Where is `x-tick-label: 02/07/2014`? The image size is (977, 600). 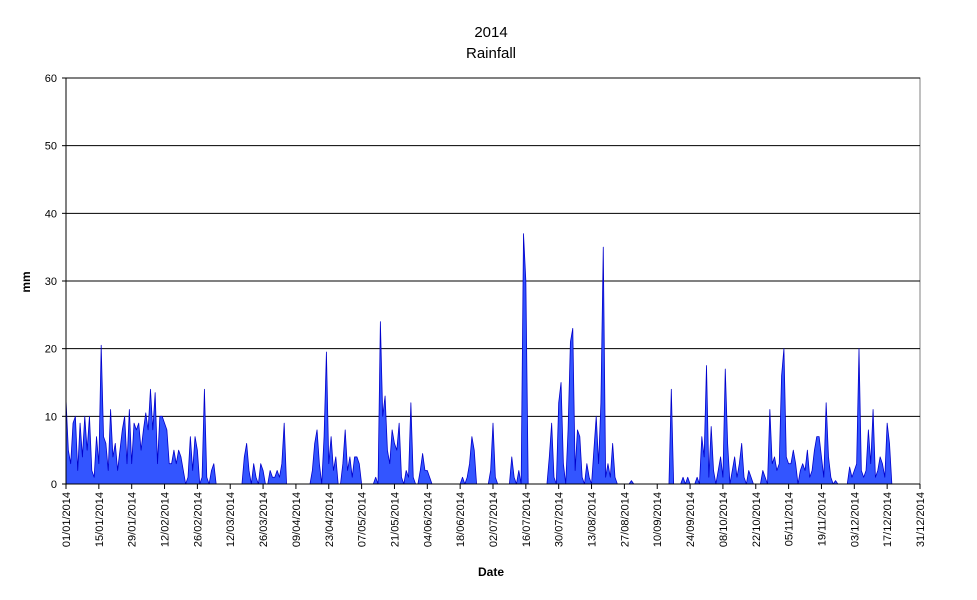
x-tick-label: 02/07/2014 is located at coordinates (494, 519).